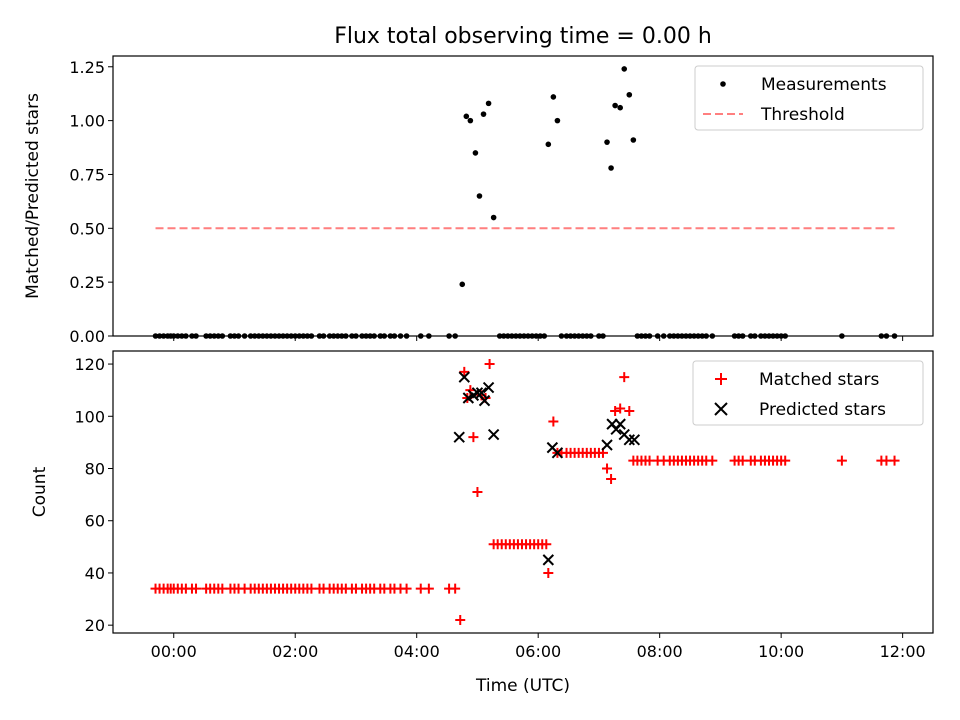 The image size is (960, 720). What do you see at coordinates (95, 573) in the screenshot?
I see `y-tick-label: 40` at bounding box center [95, 573].